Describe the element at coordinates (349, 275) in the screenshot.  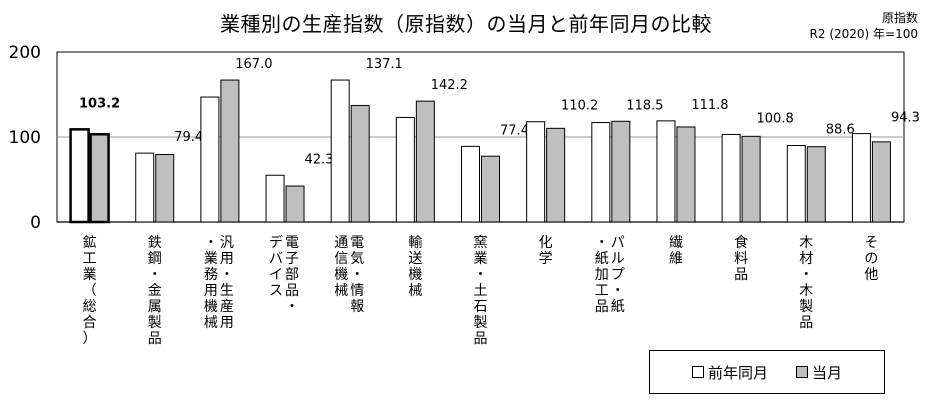
I see `category-label: 電気・情報通信機械` at that location.